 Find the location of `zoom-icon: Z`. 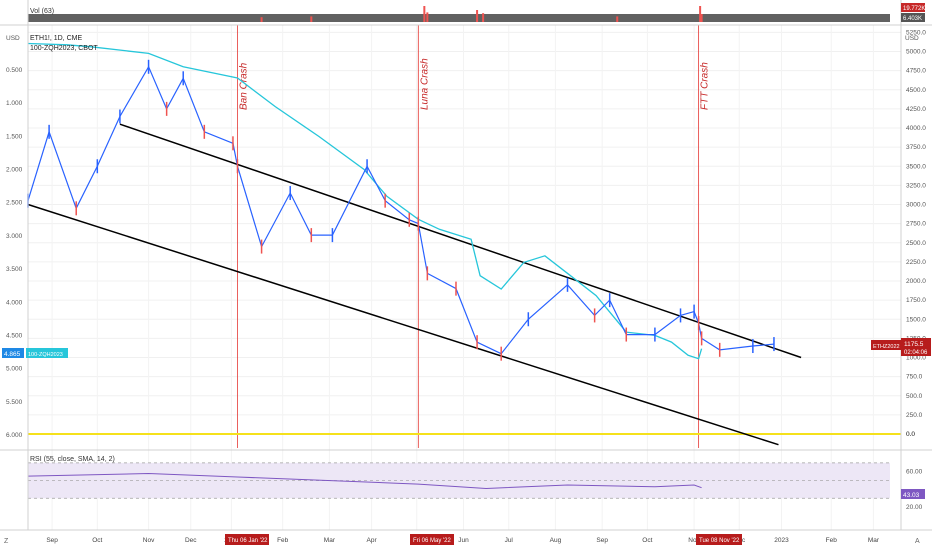

zoom-icon: Z is located at coordinates (6, 541).